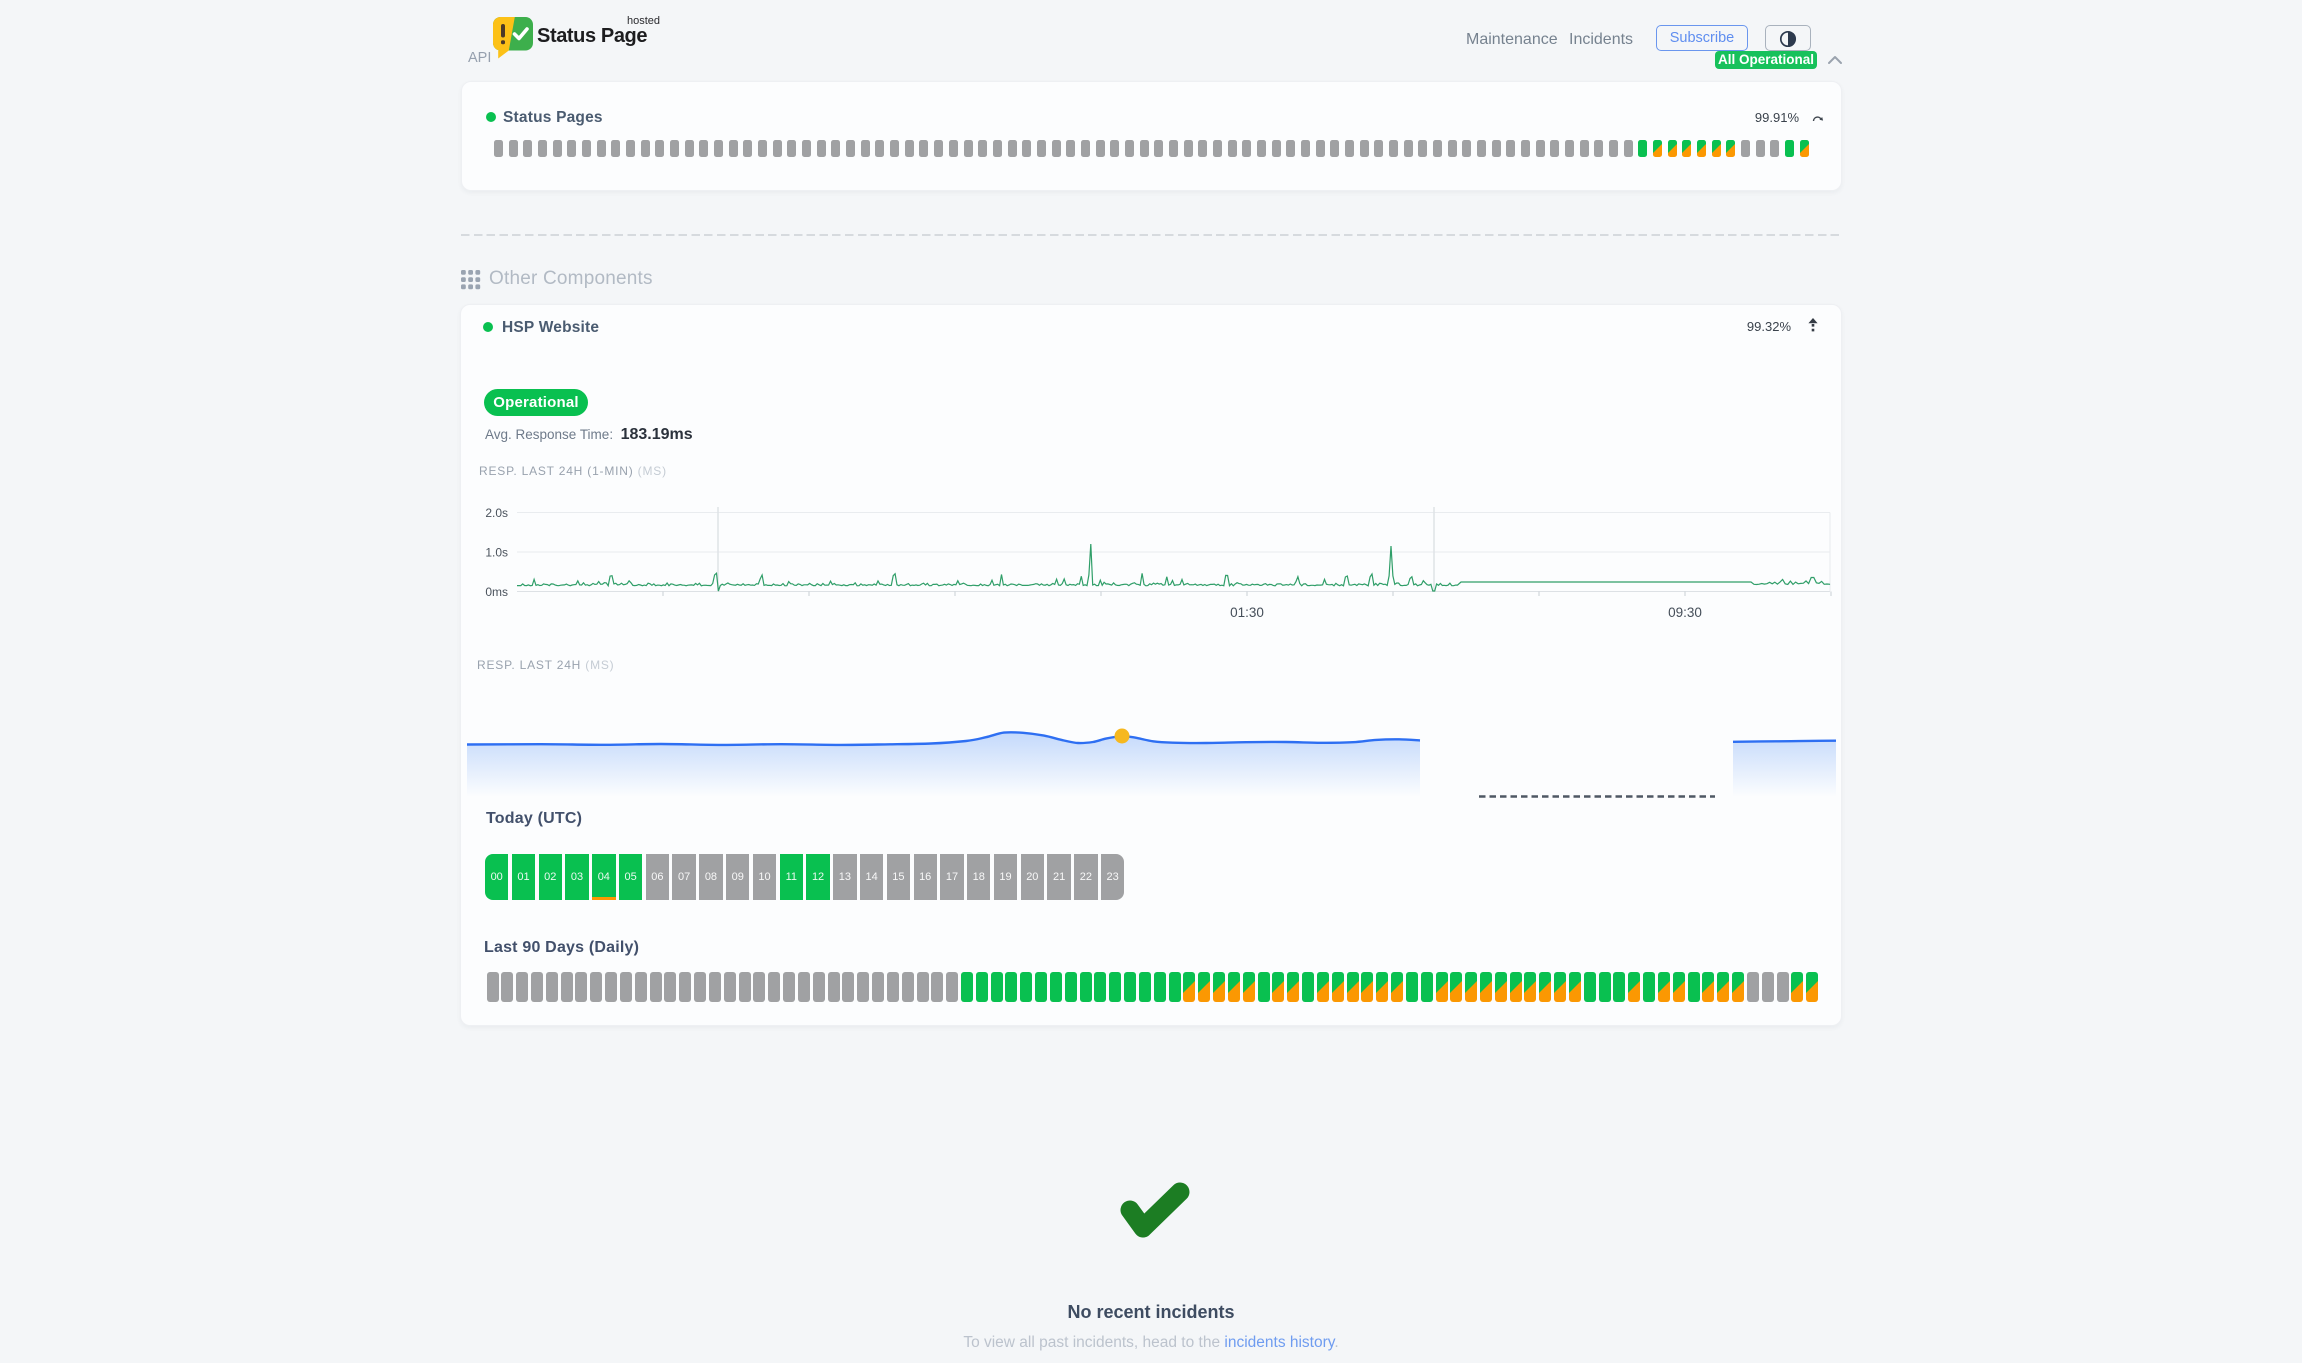 Image resolution: width=2302 pixels, height=1363 pixels. Describe the element at coordinates (1685, 612) in the screenshot. I see `svg-text: 09:30` at that location.